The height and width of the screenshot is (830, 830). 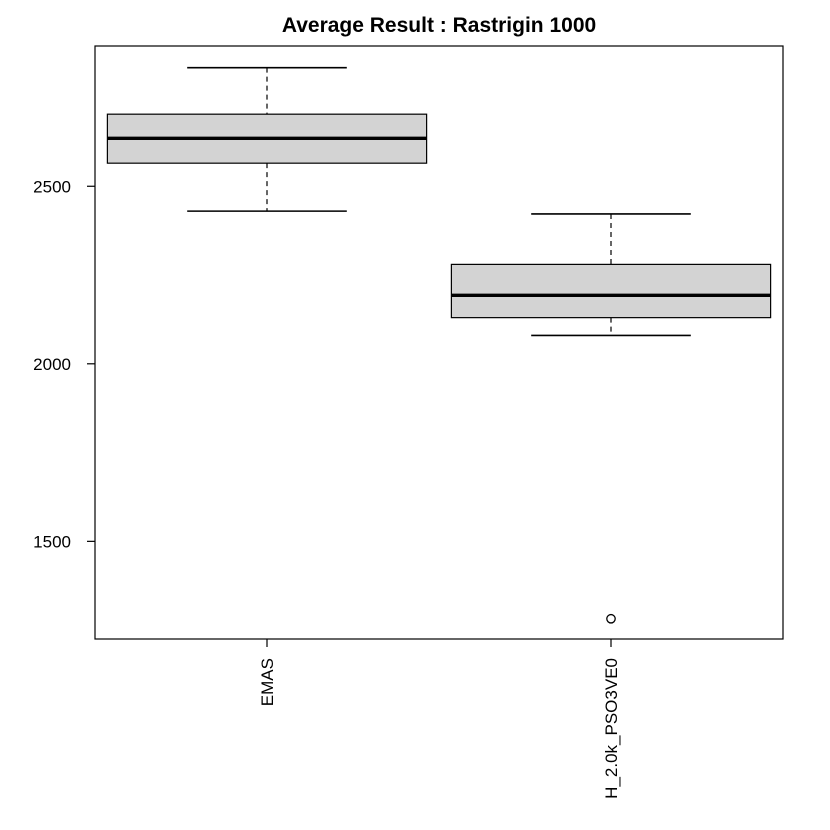 I want to click on box-iqr, so click(x=611, y=291).